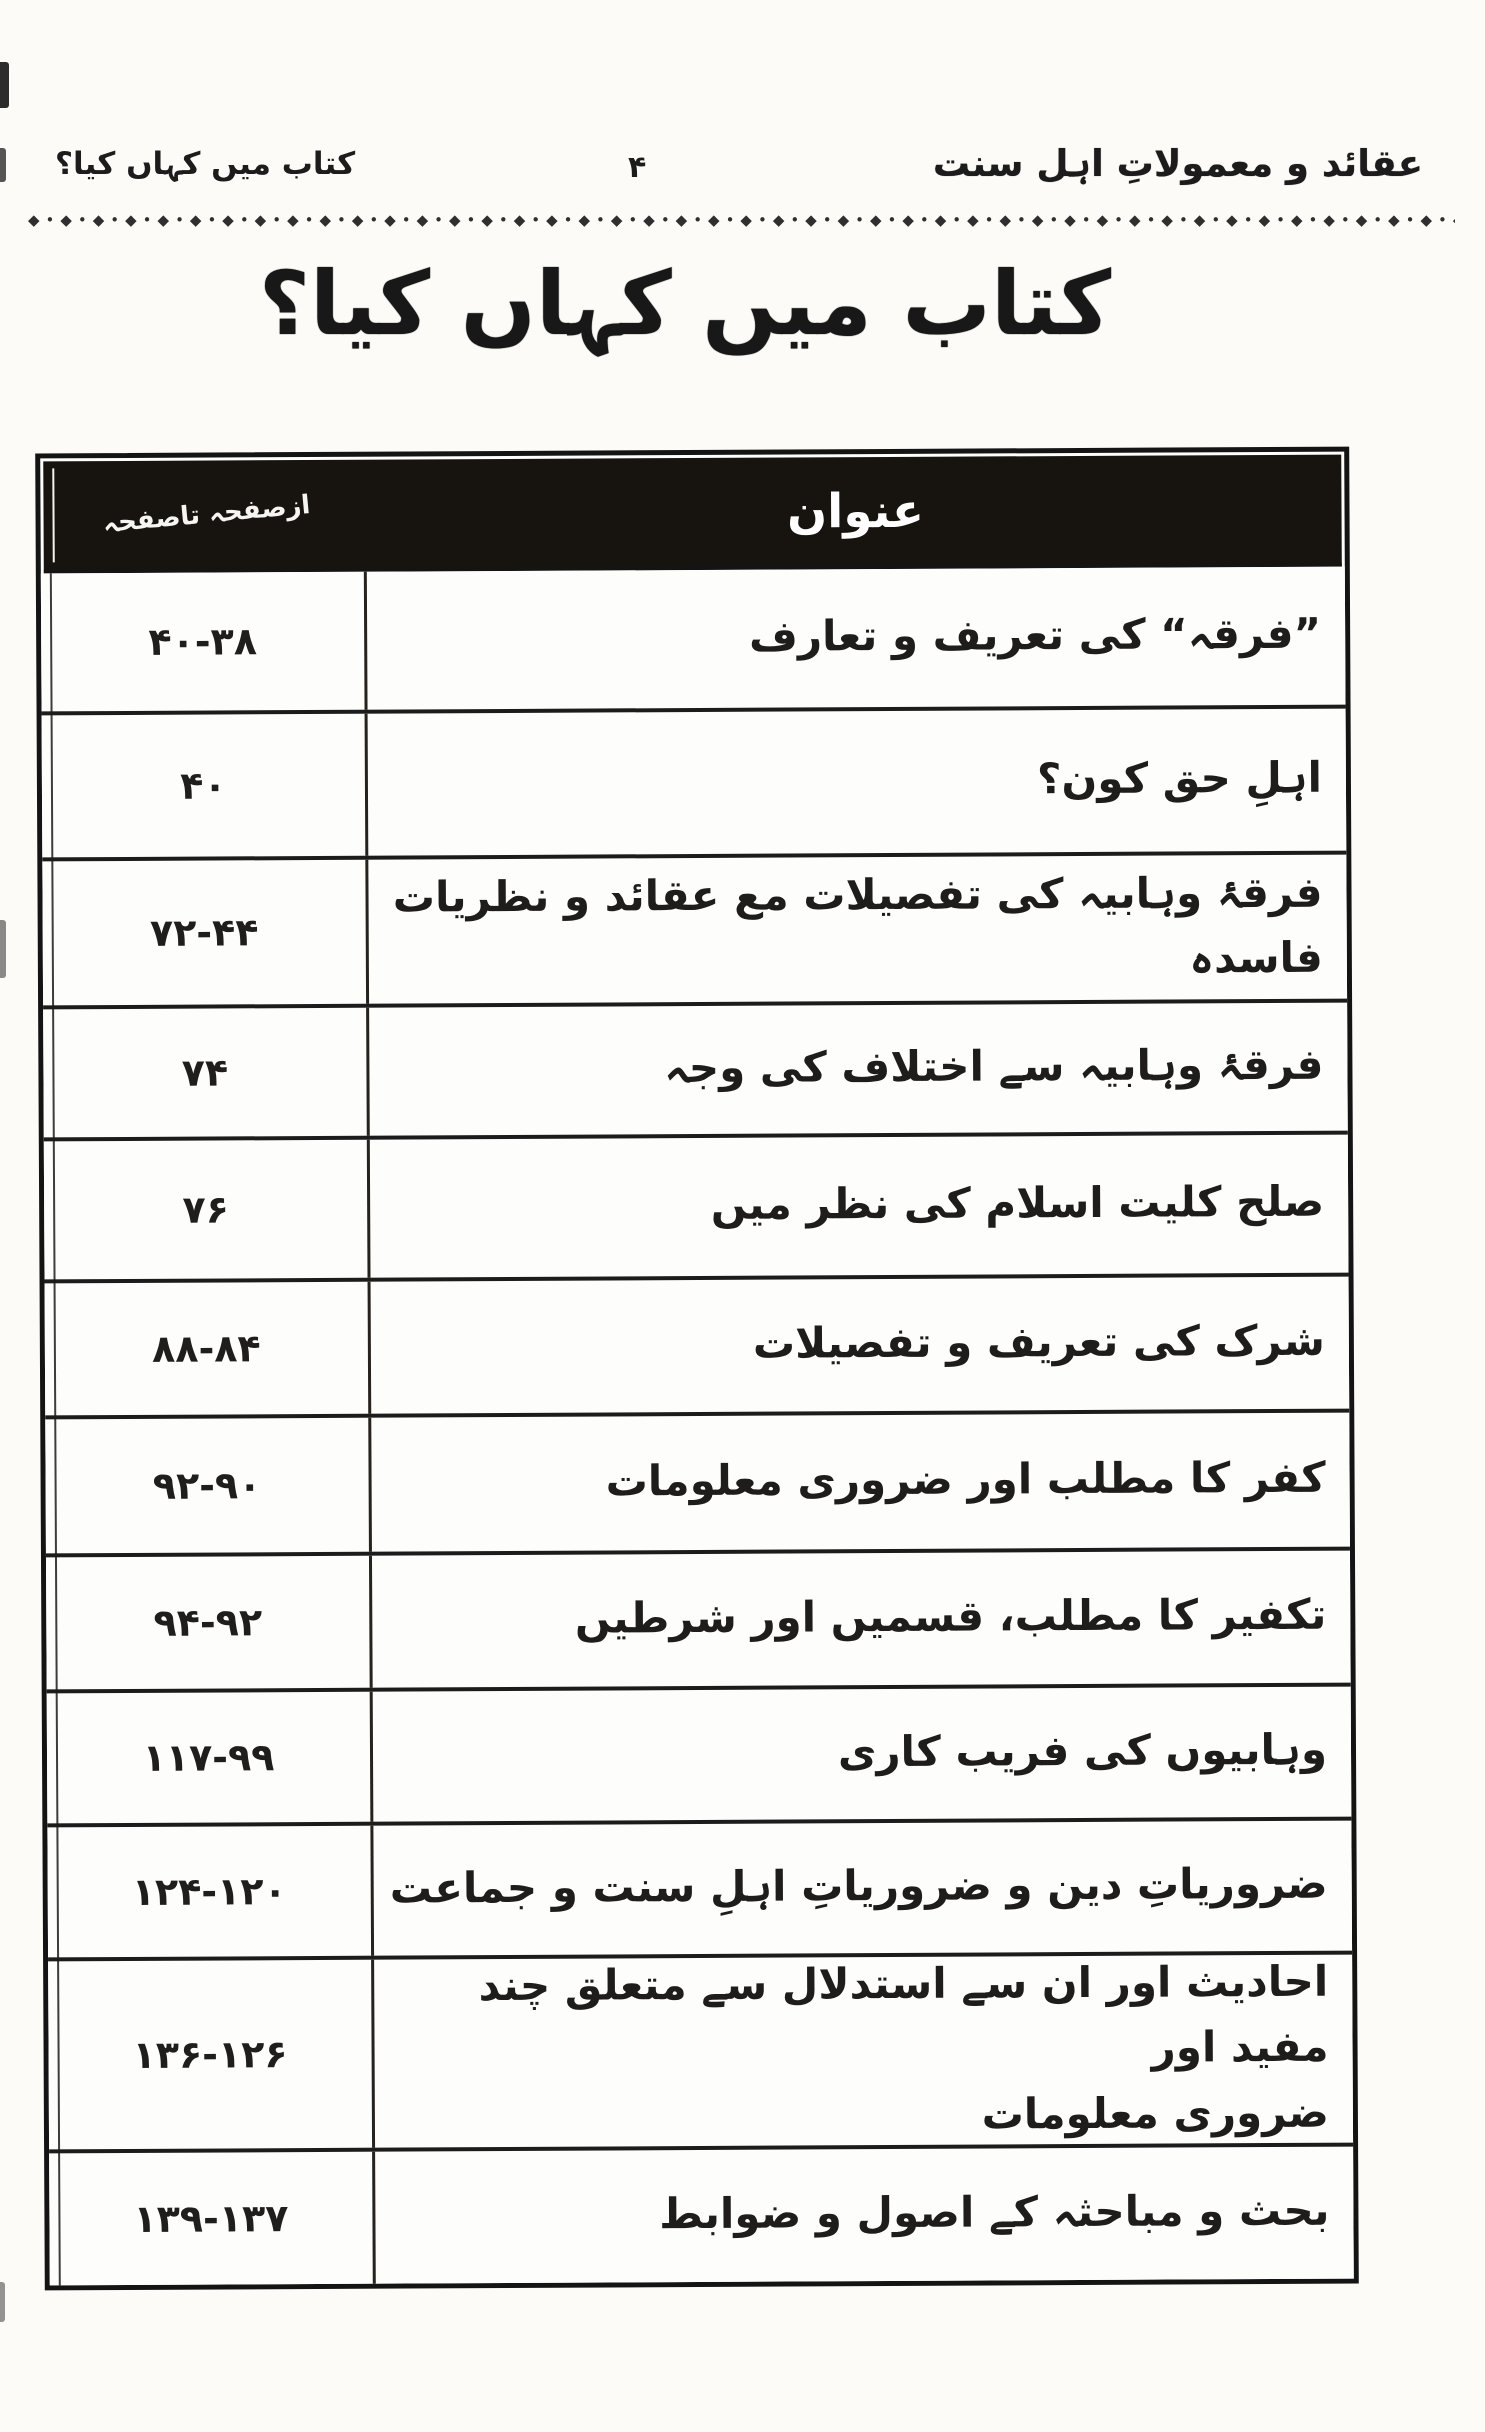 This screenshot has height=2432, width=1485. I want to click on row-pages-cell: ۴۰, so click(205, 785).